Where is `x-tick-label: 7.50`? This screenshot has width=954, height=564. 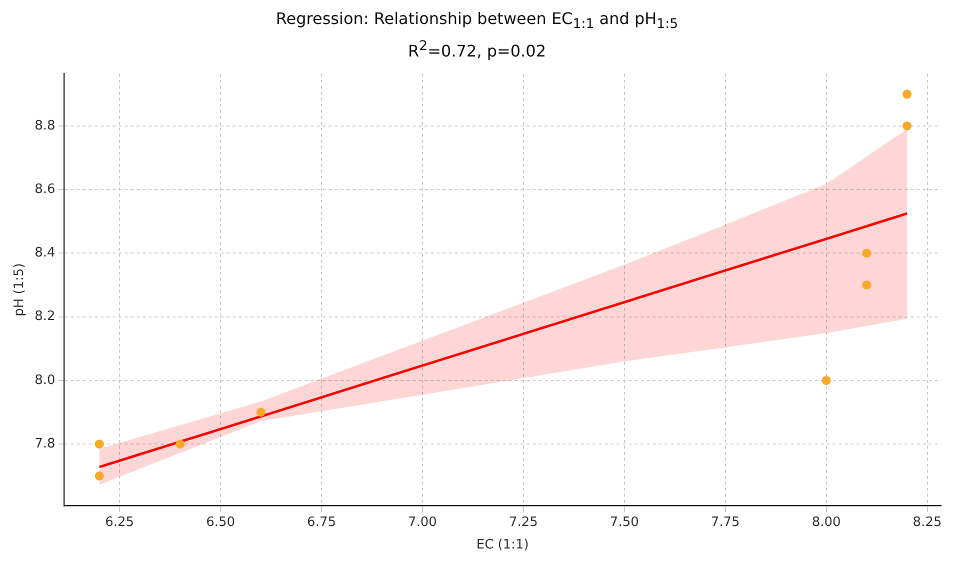 x-tick-label: 7.50 is located at coordinates (624, 522).